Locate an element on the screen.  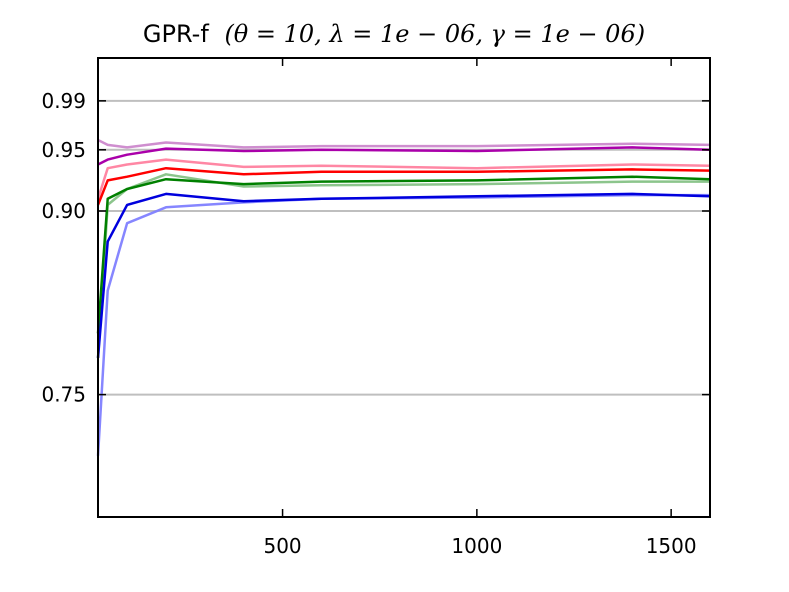
y-tick-label: 0.99 is located at coordinates (63, 101).